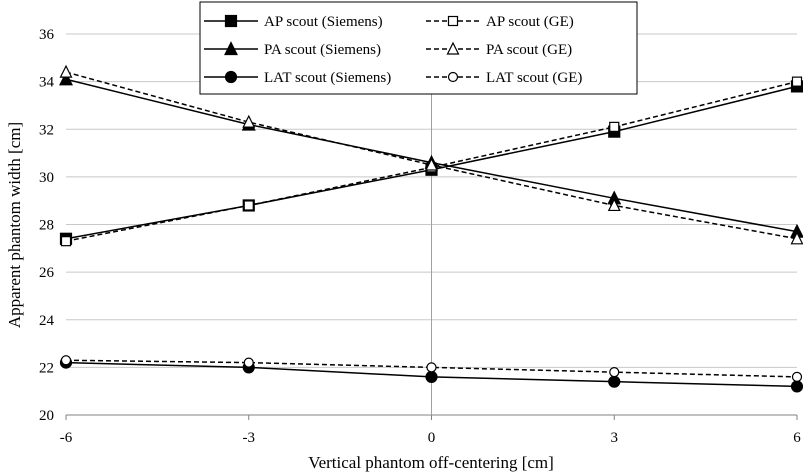  What do you see at coordinates (46, 178) in the screenshot?
I see `y-tick-label: 30` at bounding box center [46, 178].